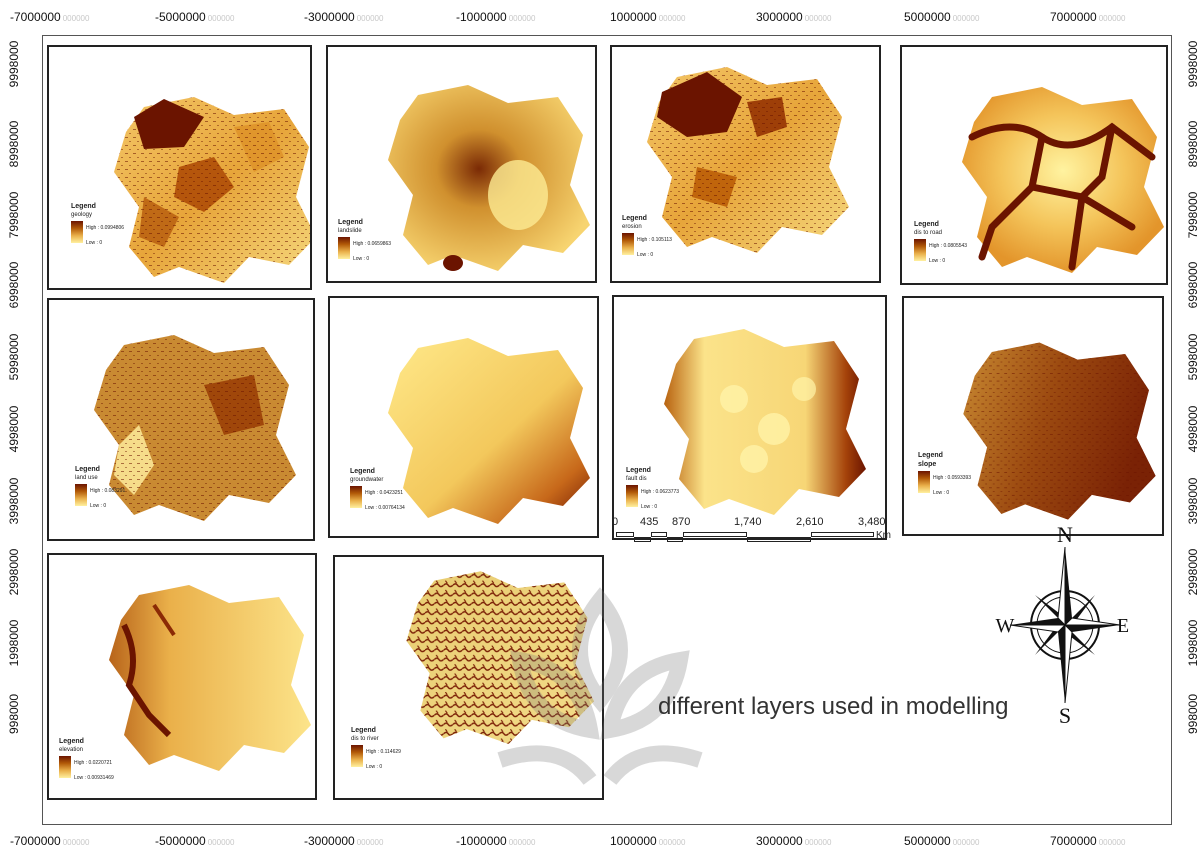 This screenshot has height=860, width=1200. I want to click on legend: Legend slope High : 0.0593393 Low : 0, so click(944, 476).